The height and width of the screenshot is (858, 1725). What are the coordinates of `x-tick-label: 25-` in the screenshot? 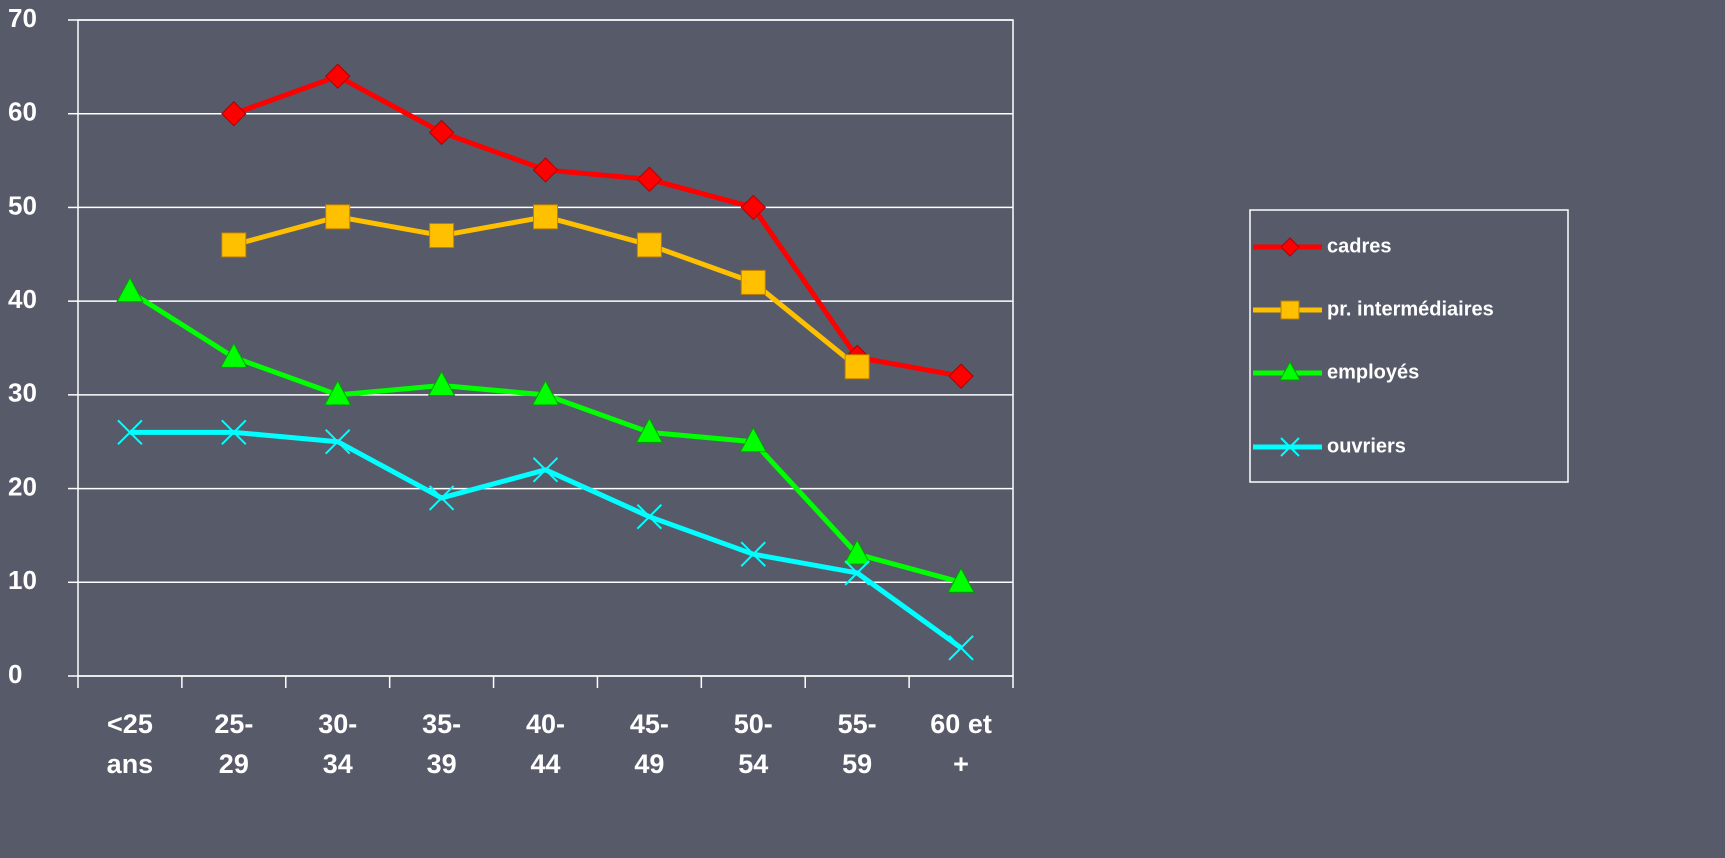 It's located at (233, 724).